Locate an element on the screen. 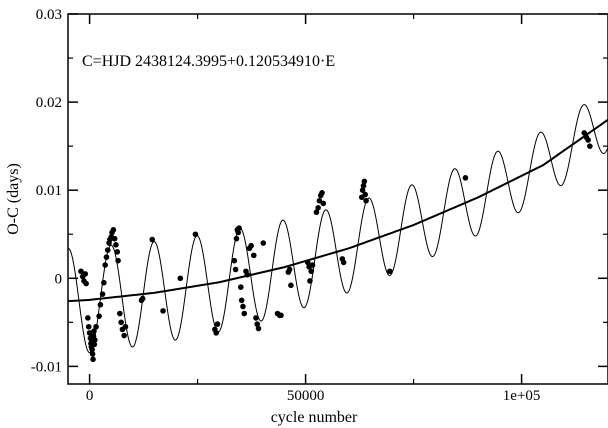 This screenshot has height=428, width=608. x-tick-label: 50000 is located at coordinates (306, 396).